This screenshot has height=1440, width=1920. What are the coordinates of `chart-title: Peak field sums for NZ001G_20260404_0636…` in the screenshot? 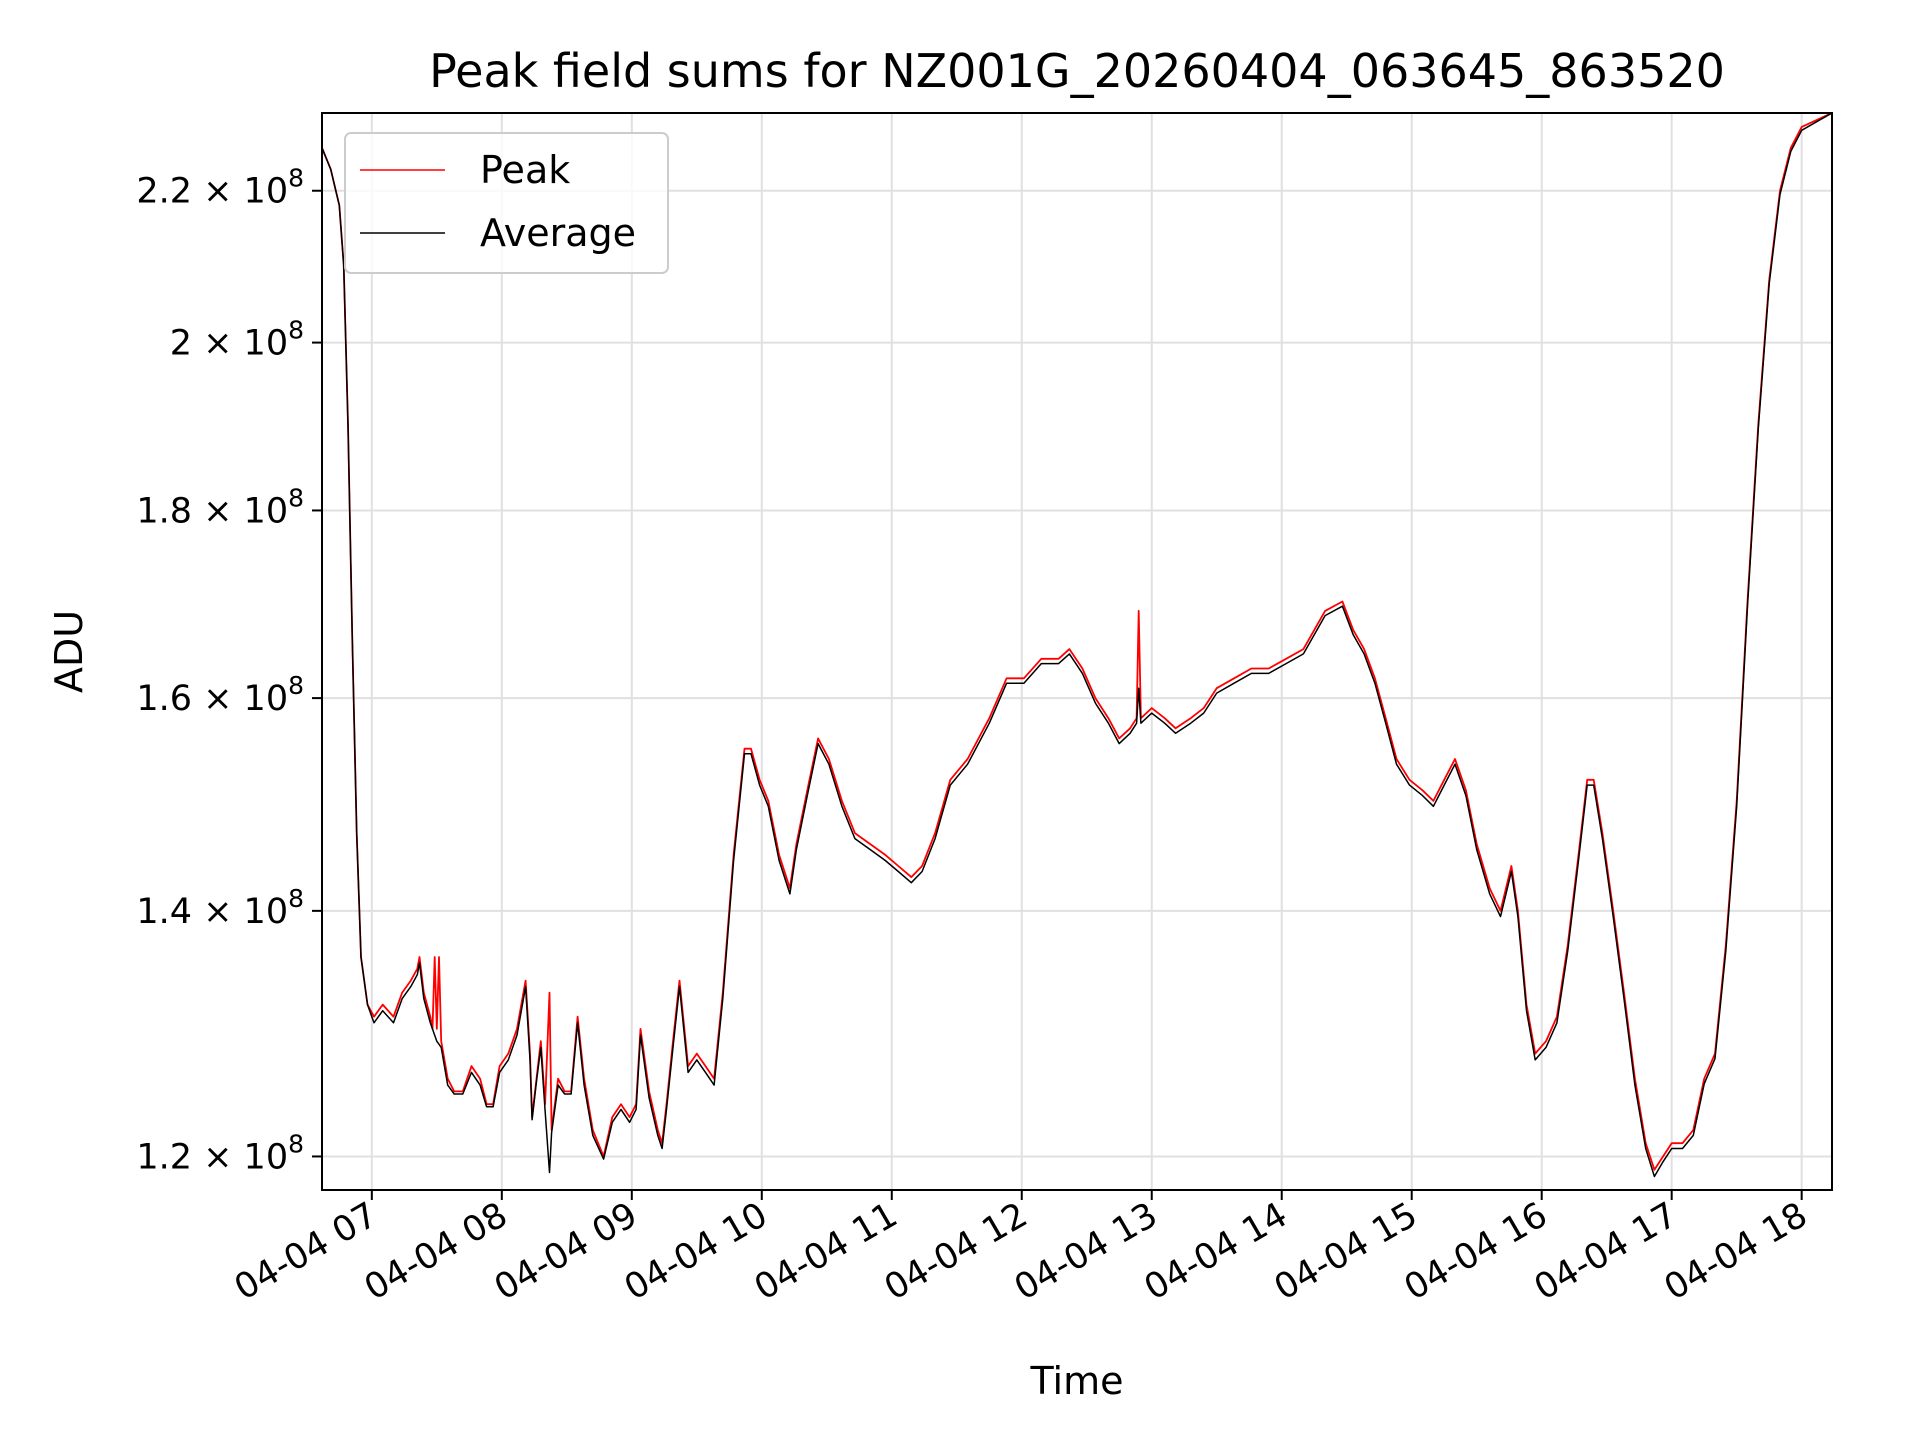 It's located at (1077, 71).